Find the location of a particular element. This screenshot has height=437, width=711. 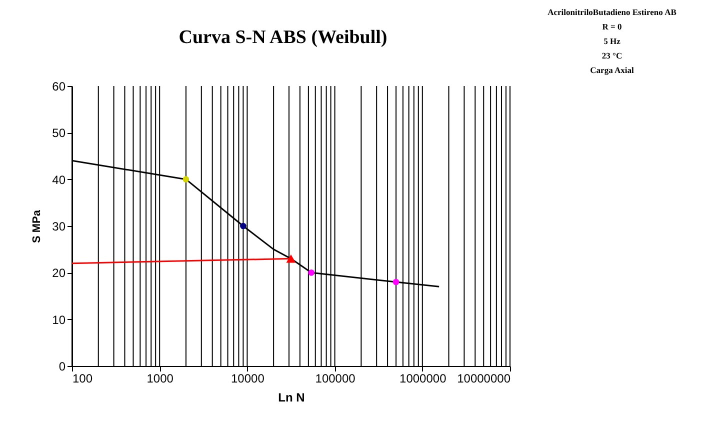

y-tick-label: 20 is located at coordinates (59, 273).